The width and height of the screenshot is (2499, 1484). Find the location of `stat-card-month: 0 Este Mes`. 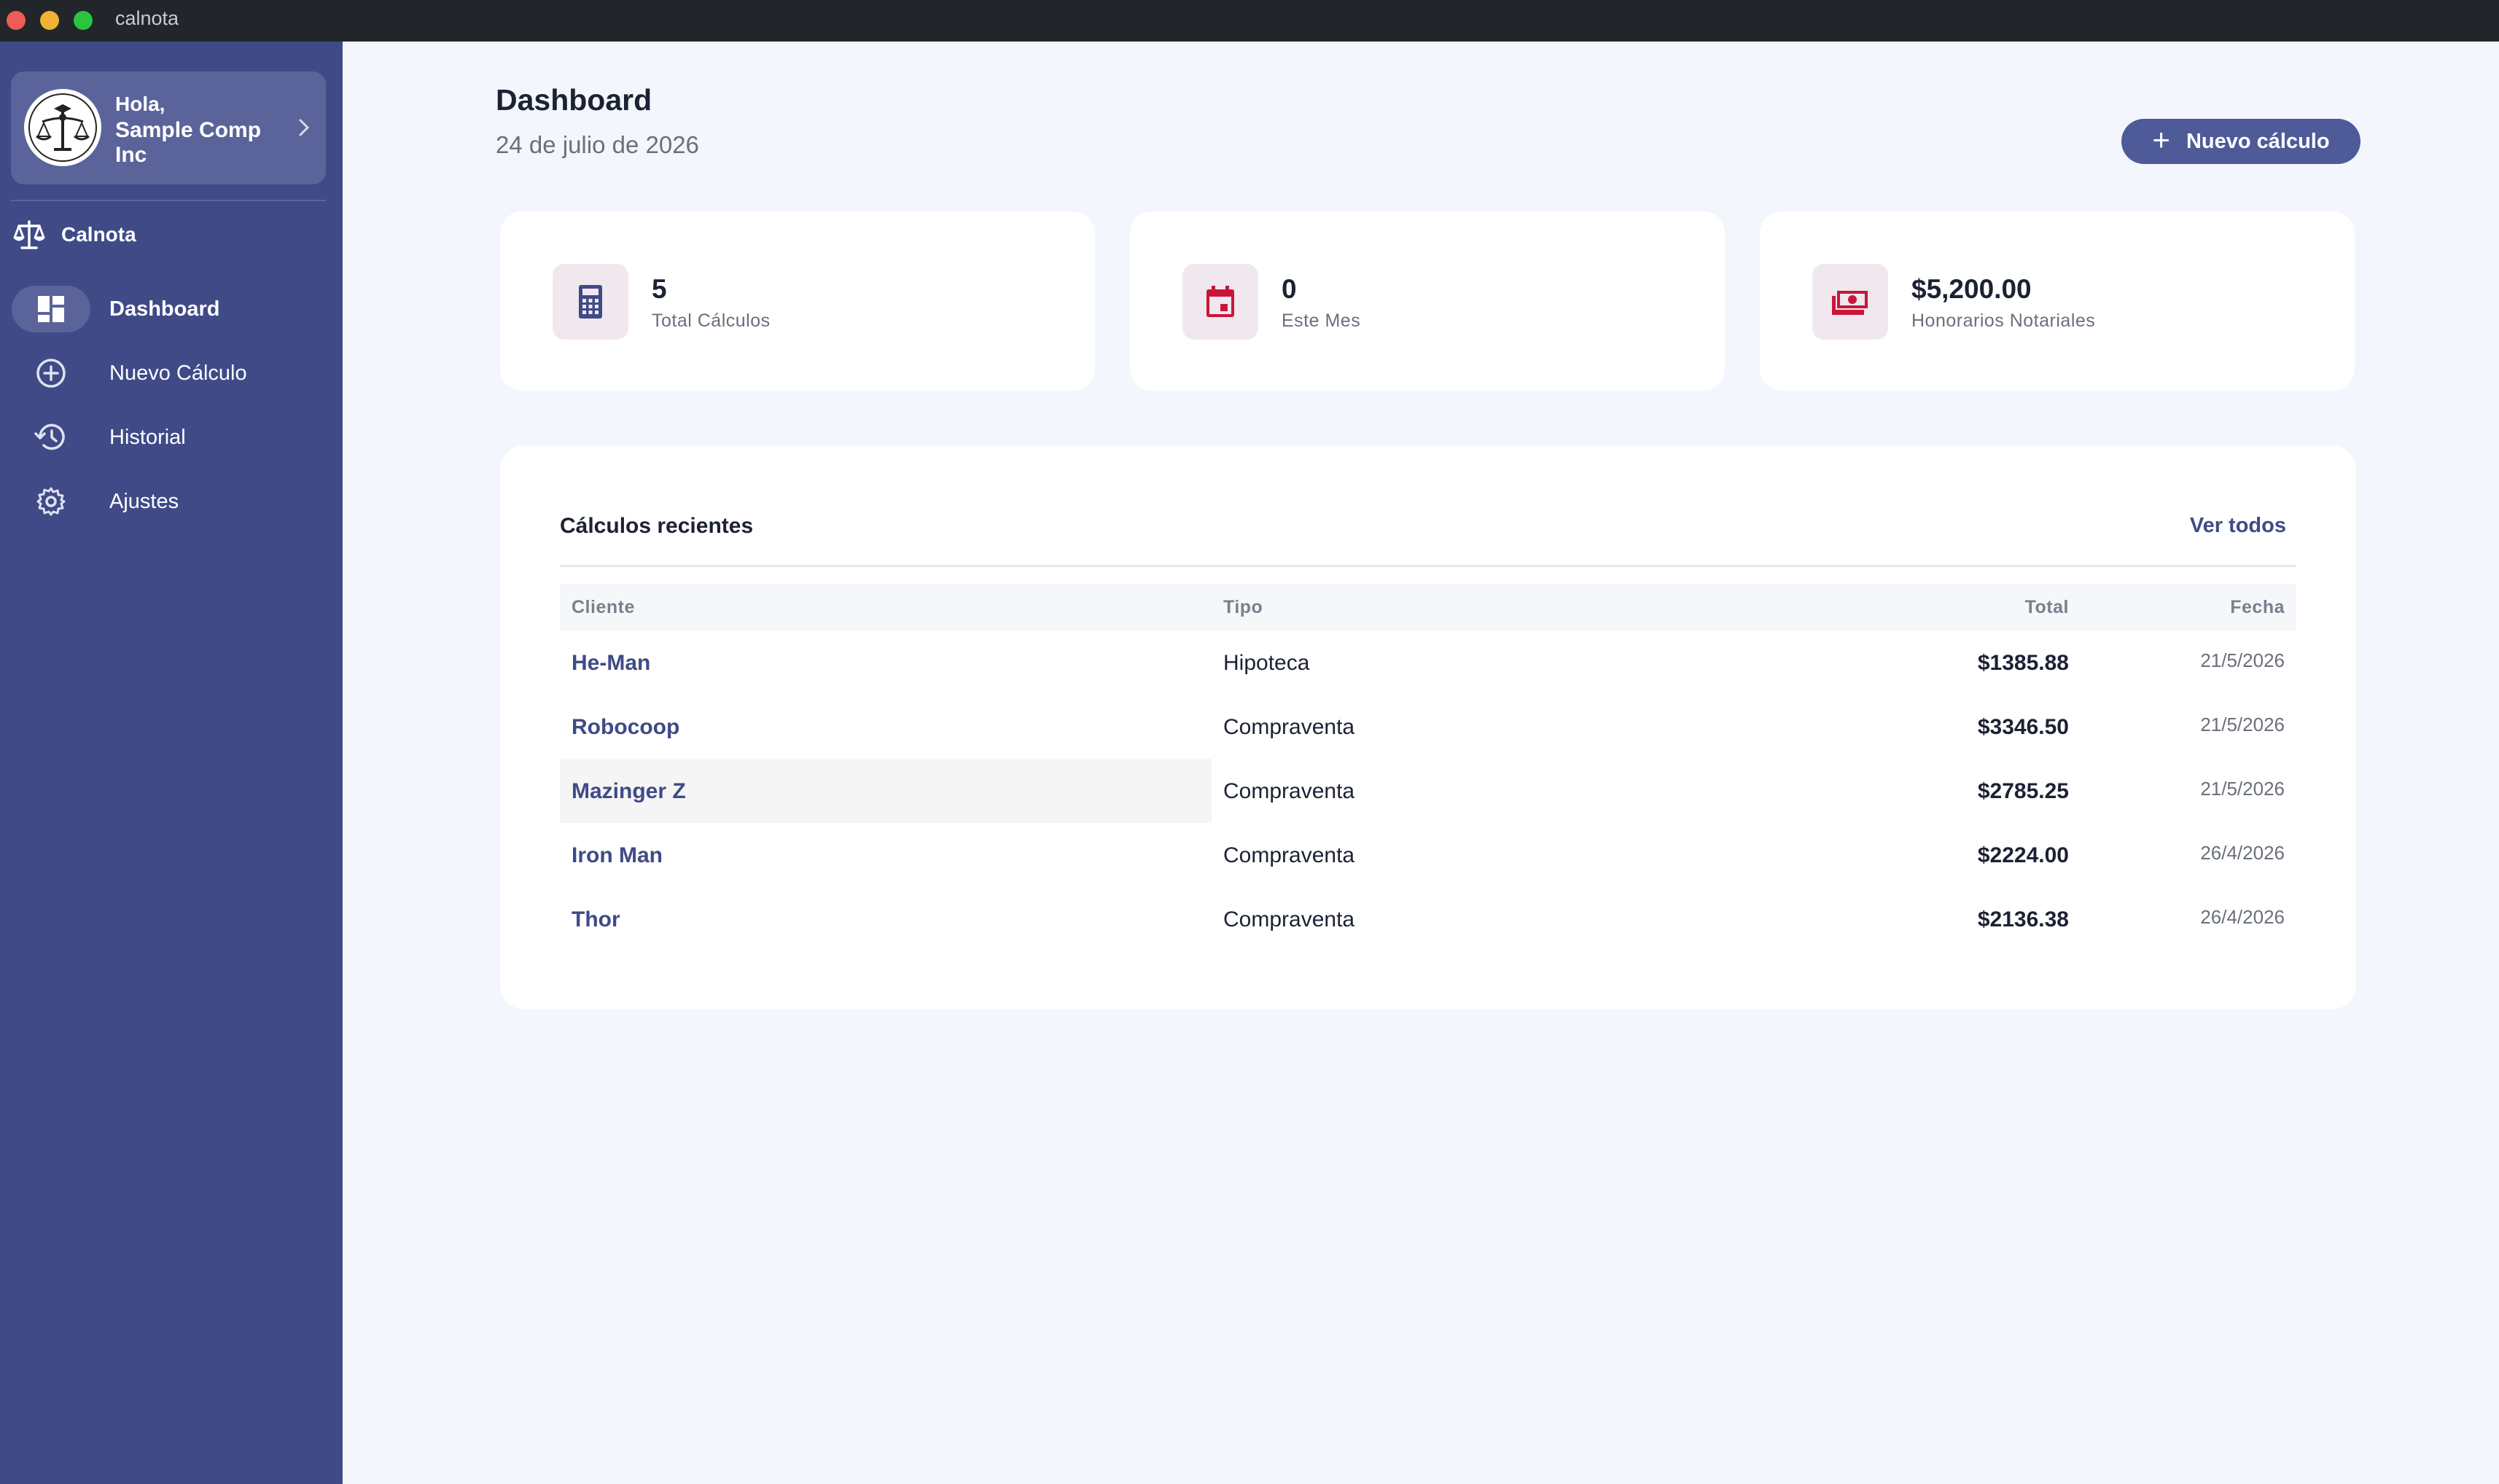

stat-card-month: 0 Este Mes is located at coordinates (1427, 301).